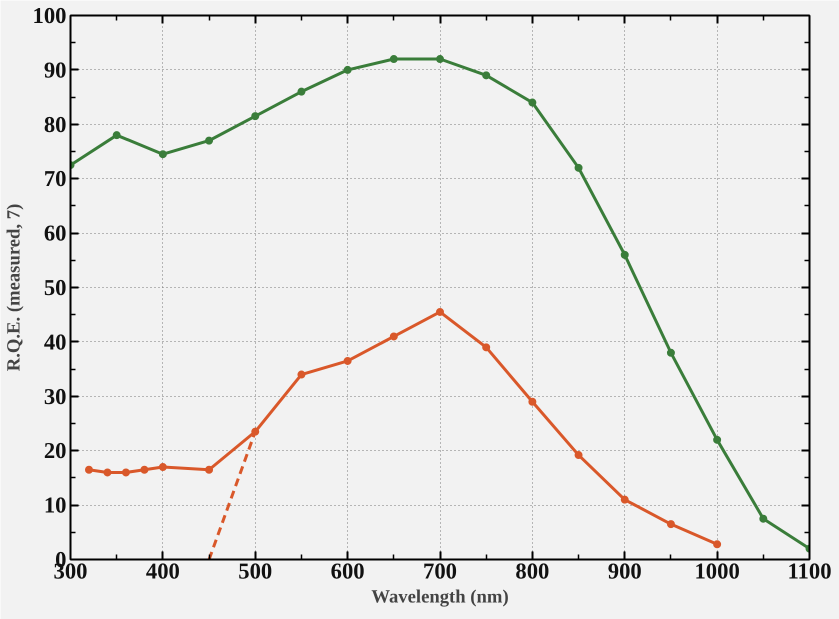  Describe the element at coordinates (255, 571) in the screenshot. I see `x-tick-label: 500` at that location.